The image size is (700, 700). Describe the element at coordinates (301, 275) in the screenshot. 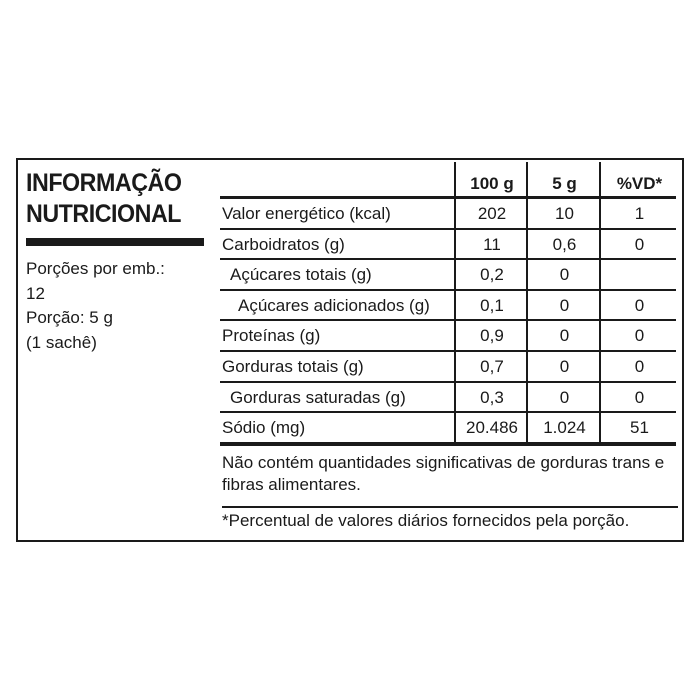

I see `nutrient-label: Açúcares totais (g)` at that location.